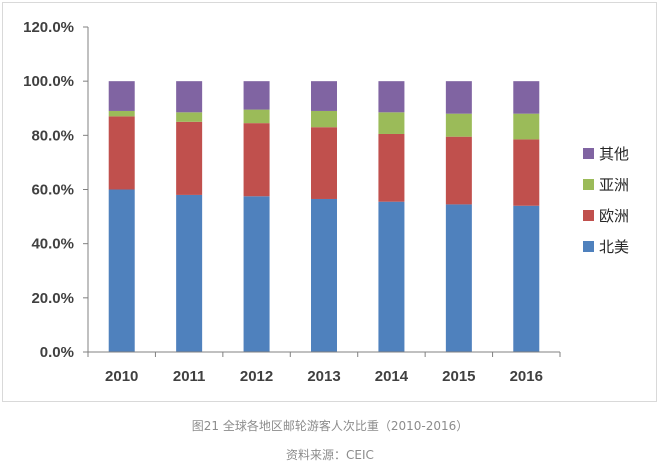  I want to click on y-tick-label: 80.0%, so click(52, 135).